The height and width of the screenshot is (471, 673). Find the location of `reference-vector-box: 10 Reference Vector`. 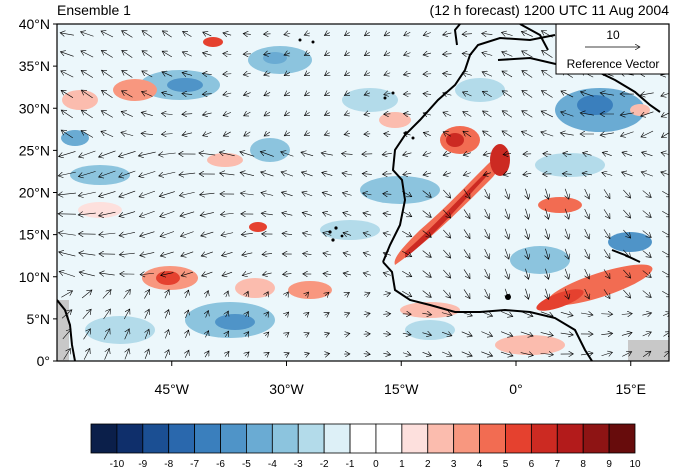

reference-vector-box: 10 Reference Vector is located at coordinates (612, 49).